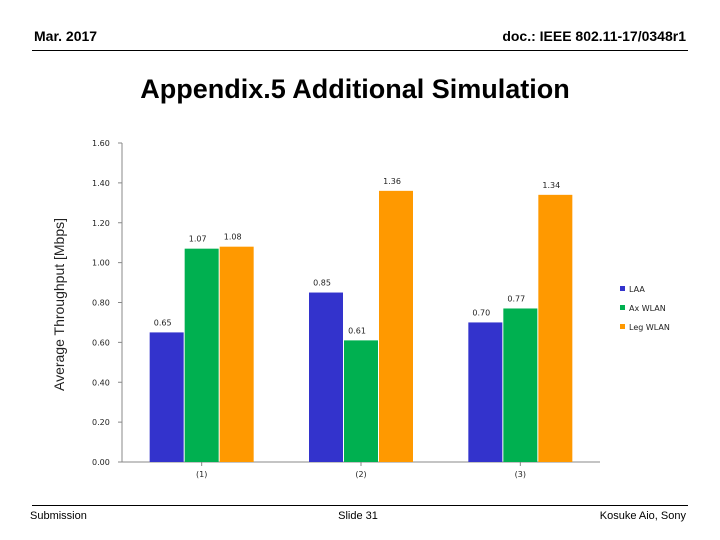 This screenshot has width=720, height=540. Describe the element at coordinates (642, 516) in the screenshot. I see `footer-author: Kosuke Aio, Sony` at that location.